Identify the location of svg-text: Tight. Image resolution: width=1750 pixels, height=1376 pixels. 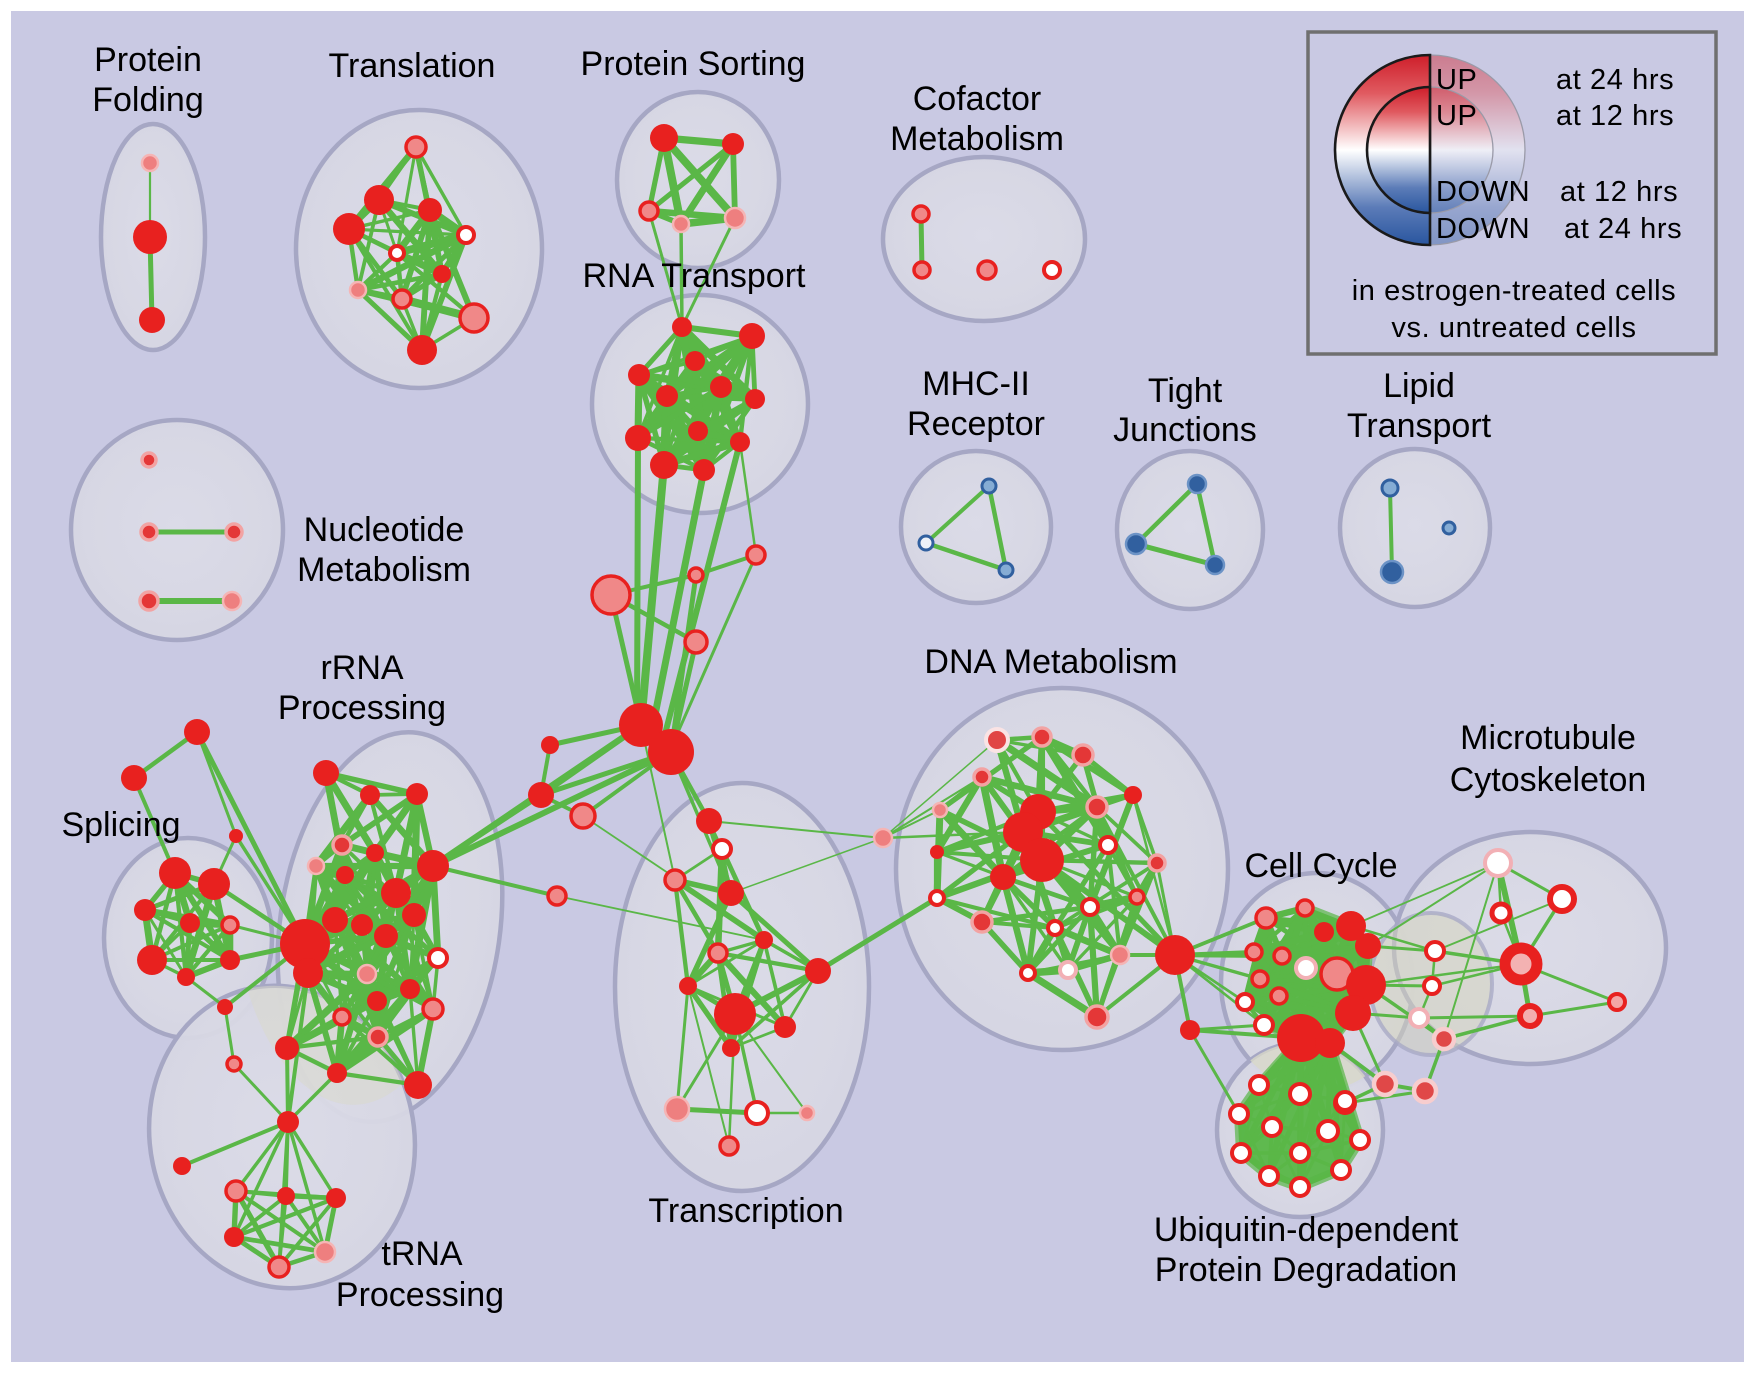
(1185, 391).